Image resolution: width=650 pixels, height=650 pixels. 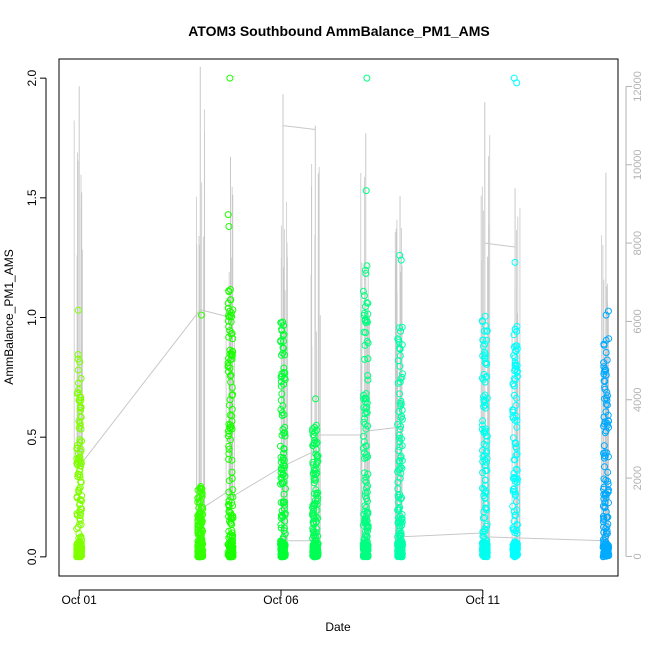 What do you see at coordinates (634, 315) in the screenshot?
I see `right-y-axis: 0 2000 4000 6000 8000 10000 12000` at bounding box center [634, 315].